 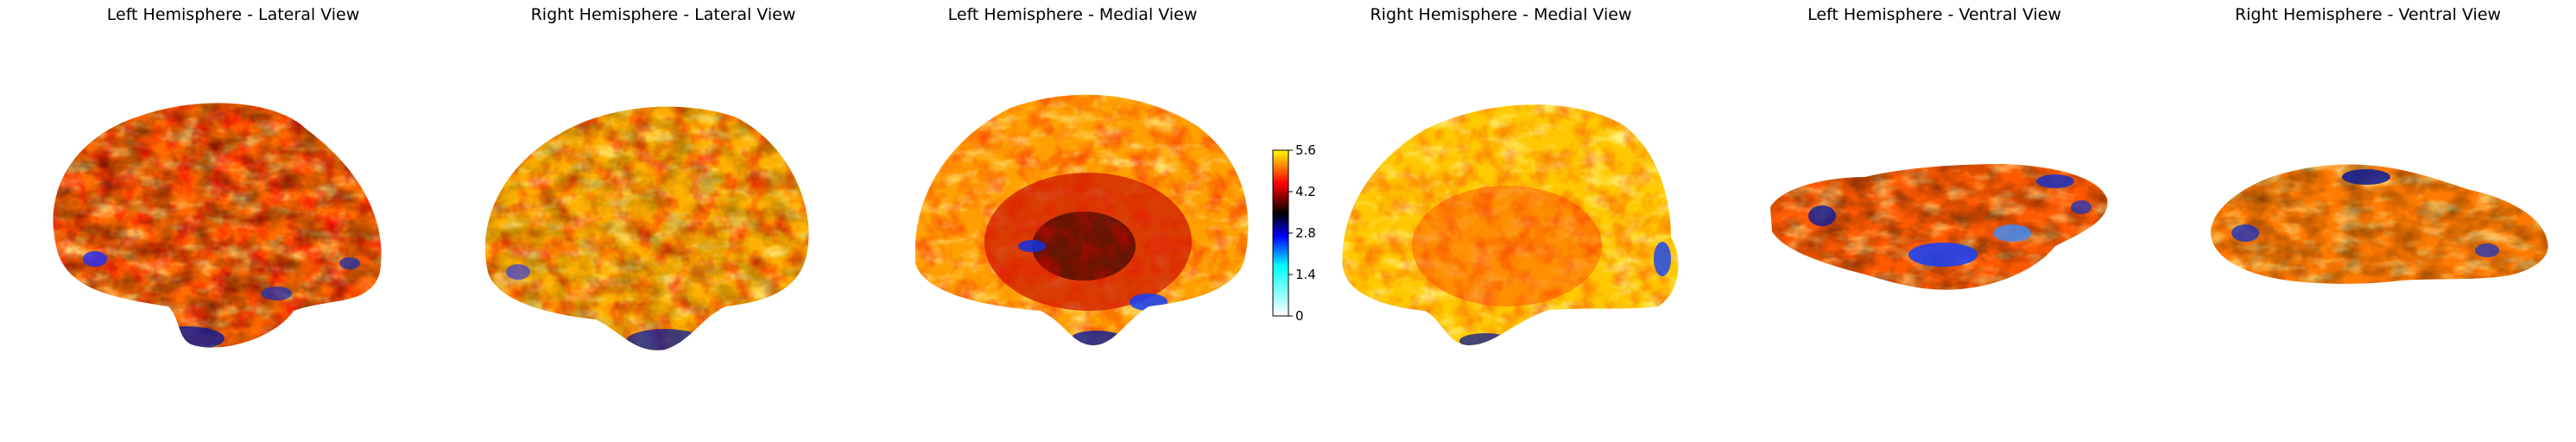 What do you see at coordinates (1305, 274) in the screenshot?
I see `colorbar-tick-label: 1.4` at bounding box center [1305, 274].